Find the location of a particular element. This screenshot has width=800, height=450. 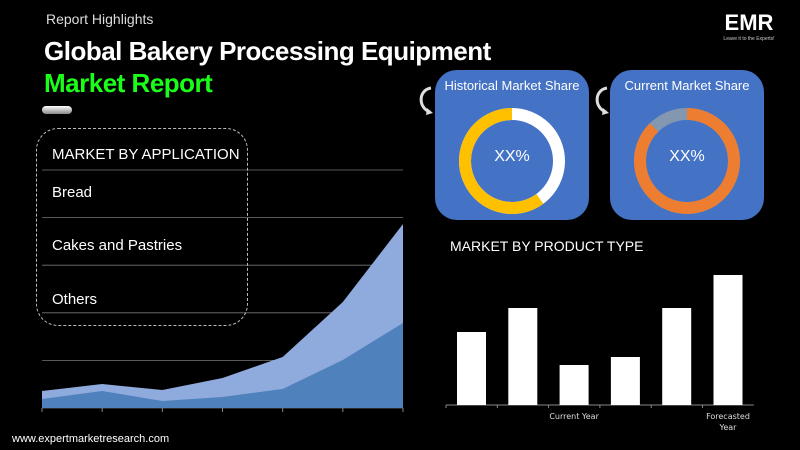

application-item-others: Others is located at coordinates (75, 299).